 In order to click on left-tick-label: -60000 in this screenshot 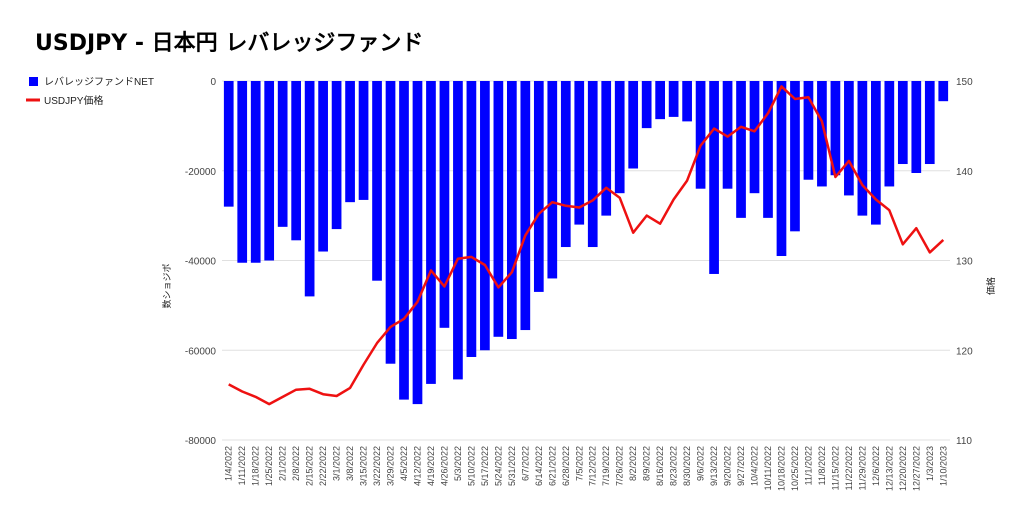, I will do `click(201, 351)`.